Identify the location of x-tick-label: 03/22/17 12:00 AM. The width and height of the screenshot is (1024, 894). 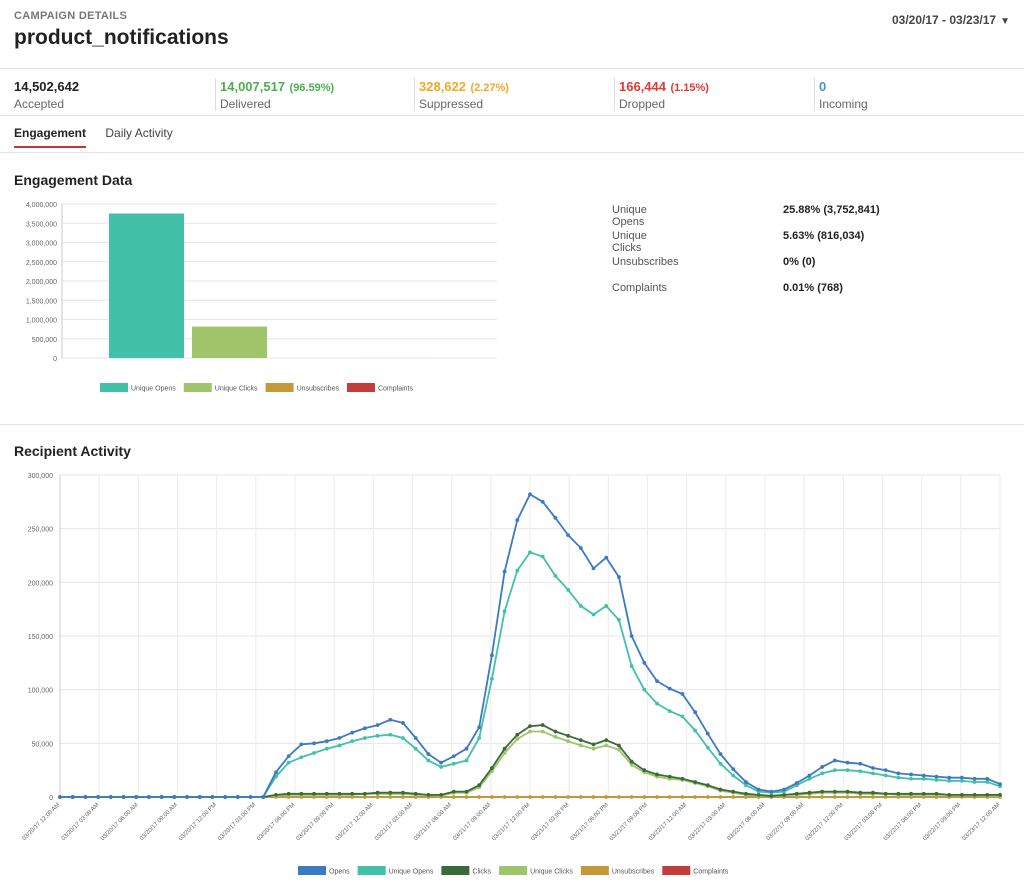
(668, 822).